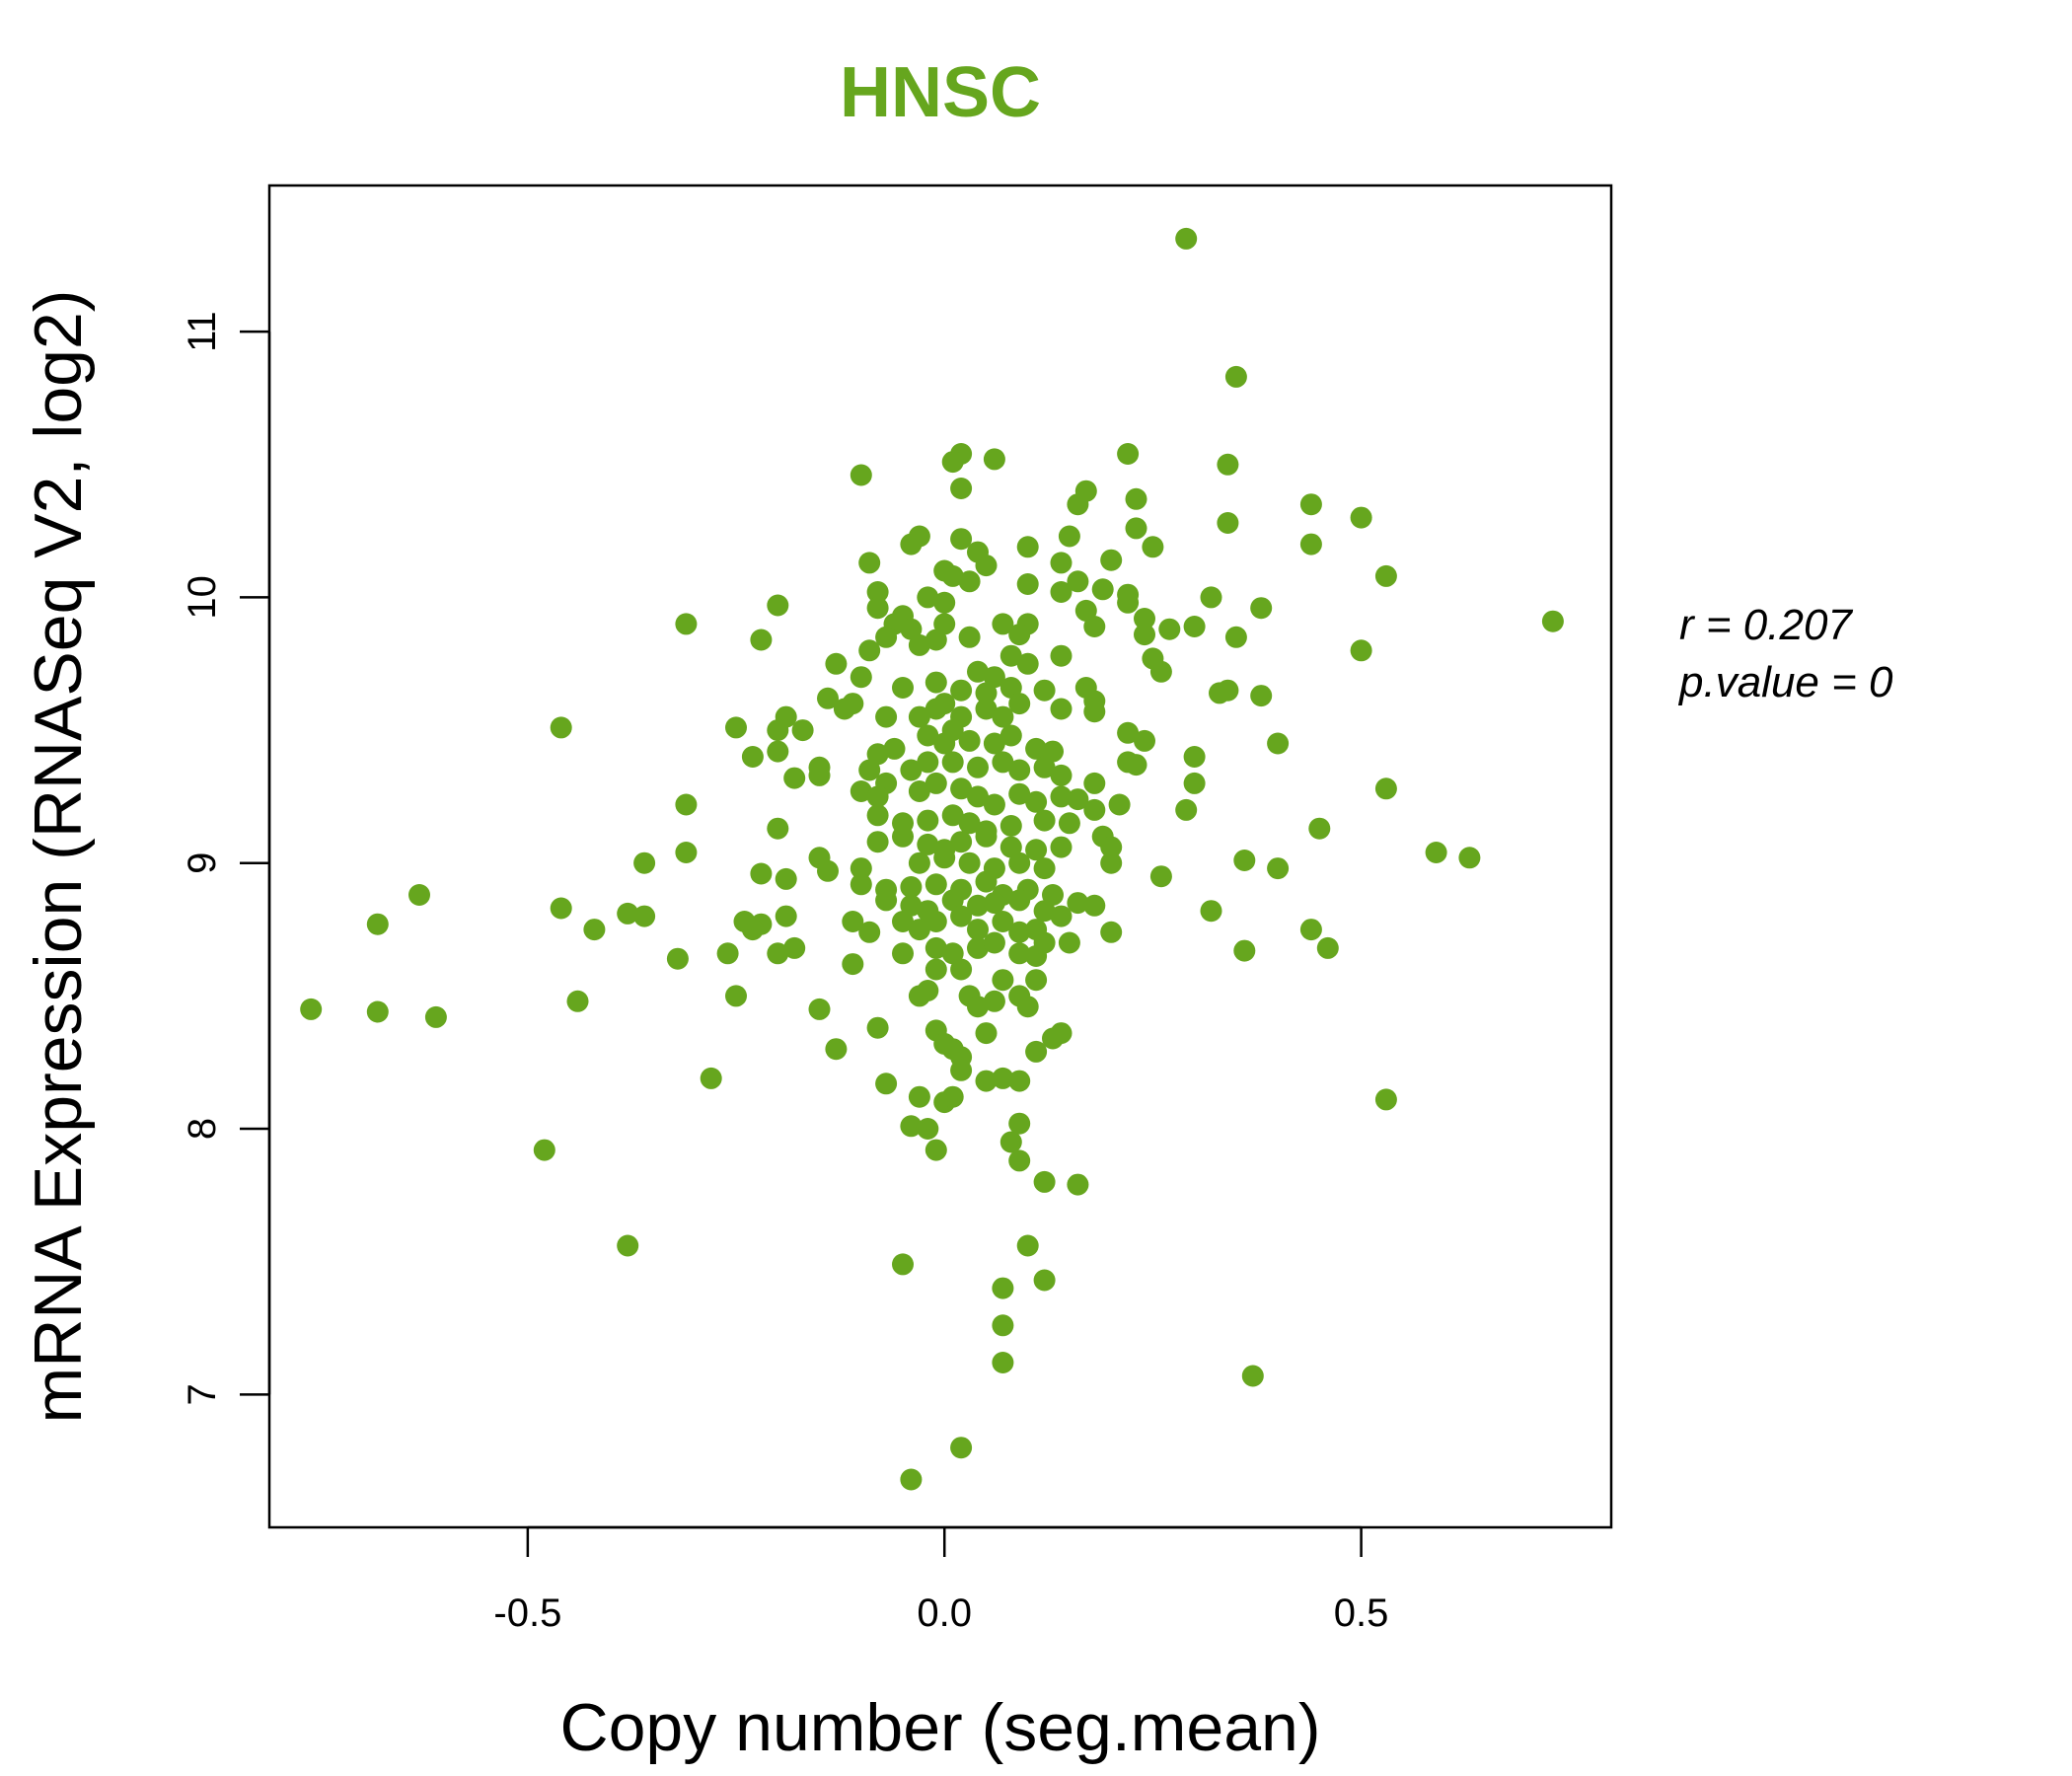  Describe the element at coordinates (1362, 1613) in the screenshot. I see `x-tick-label: 0.5` at that location.